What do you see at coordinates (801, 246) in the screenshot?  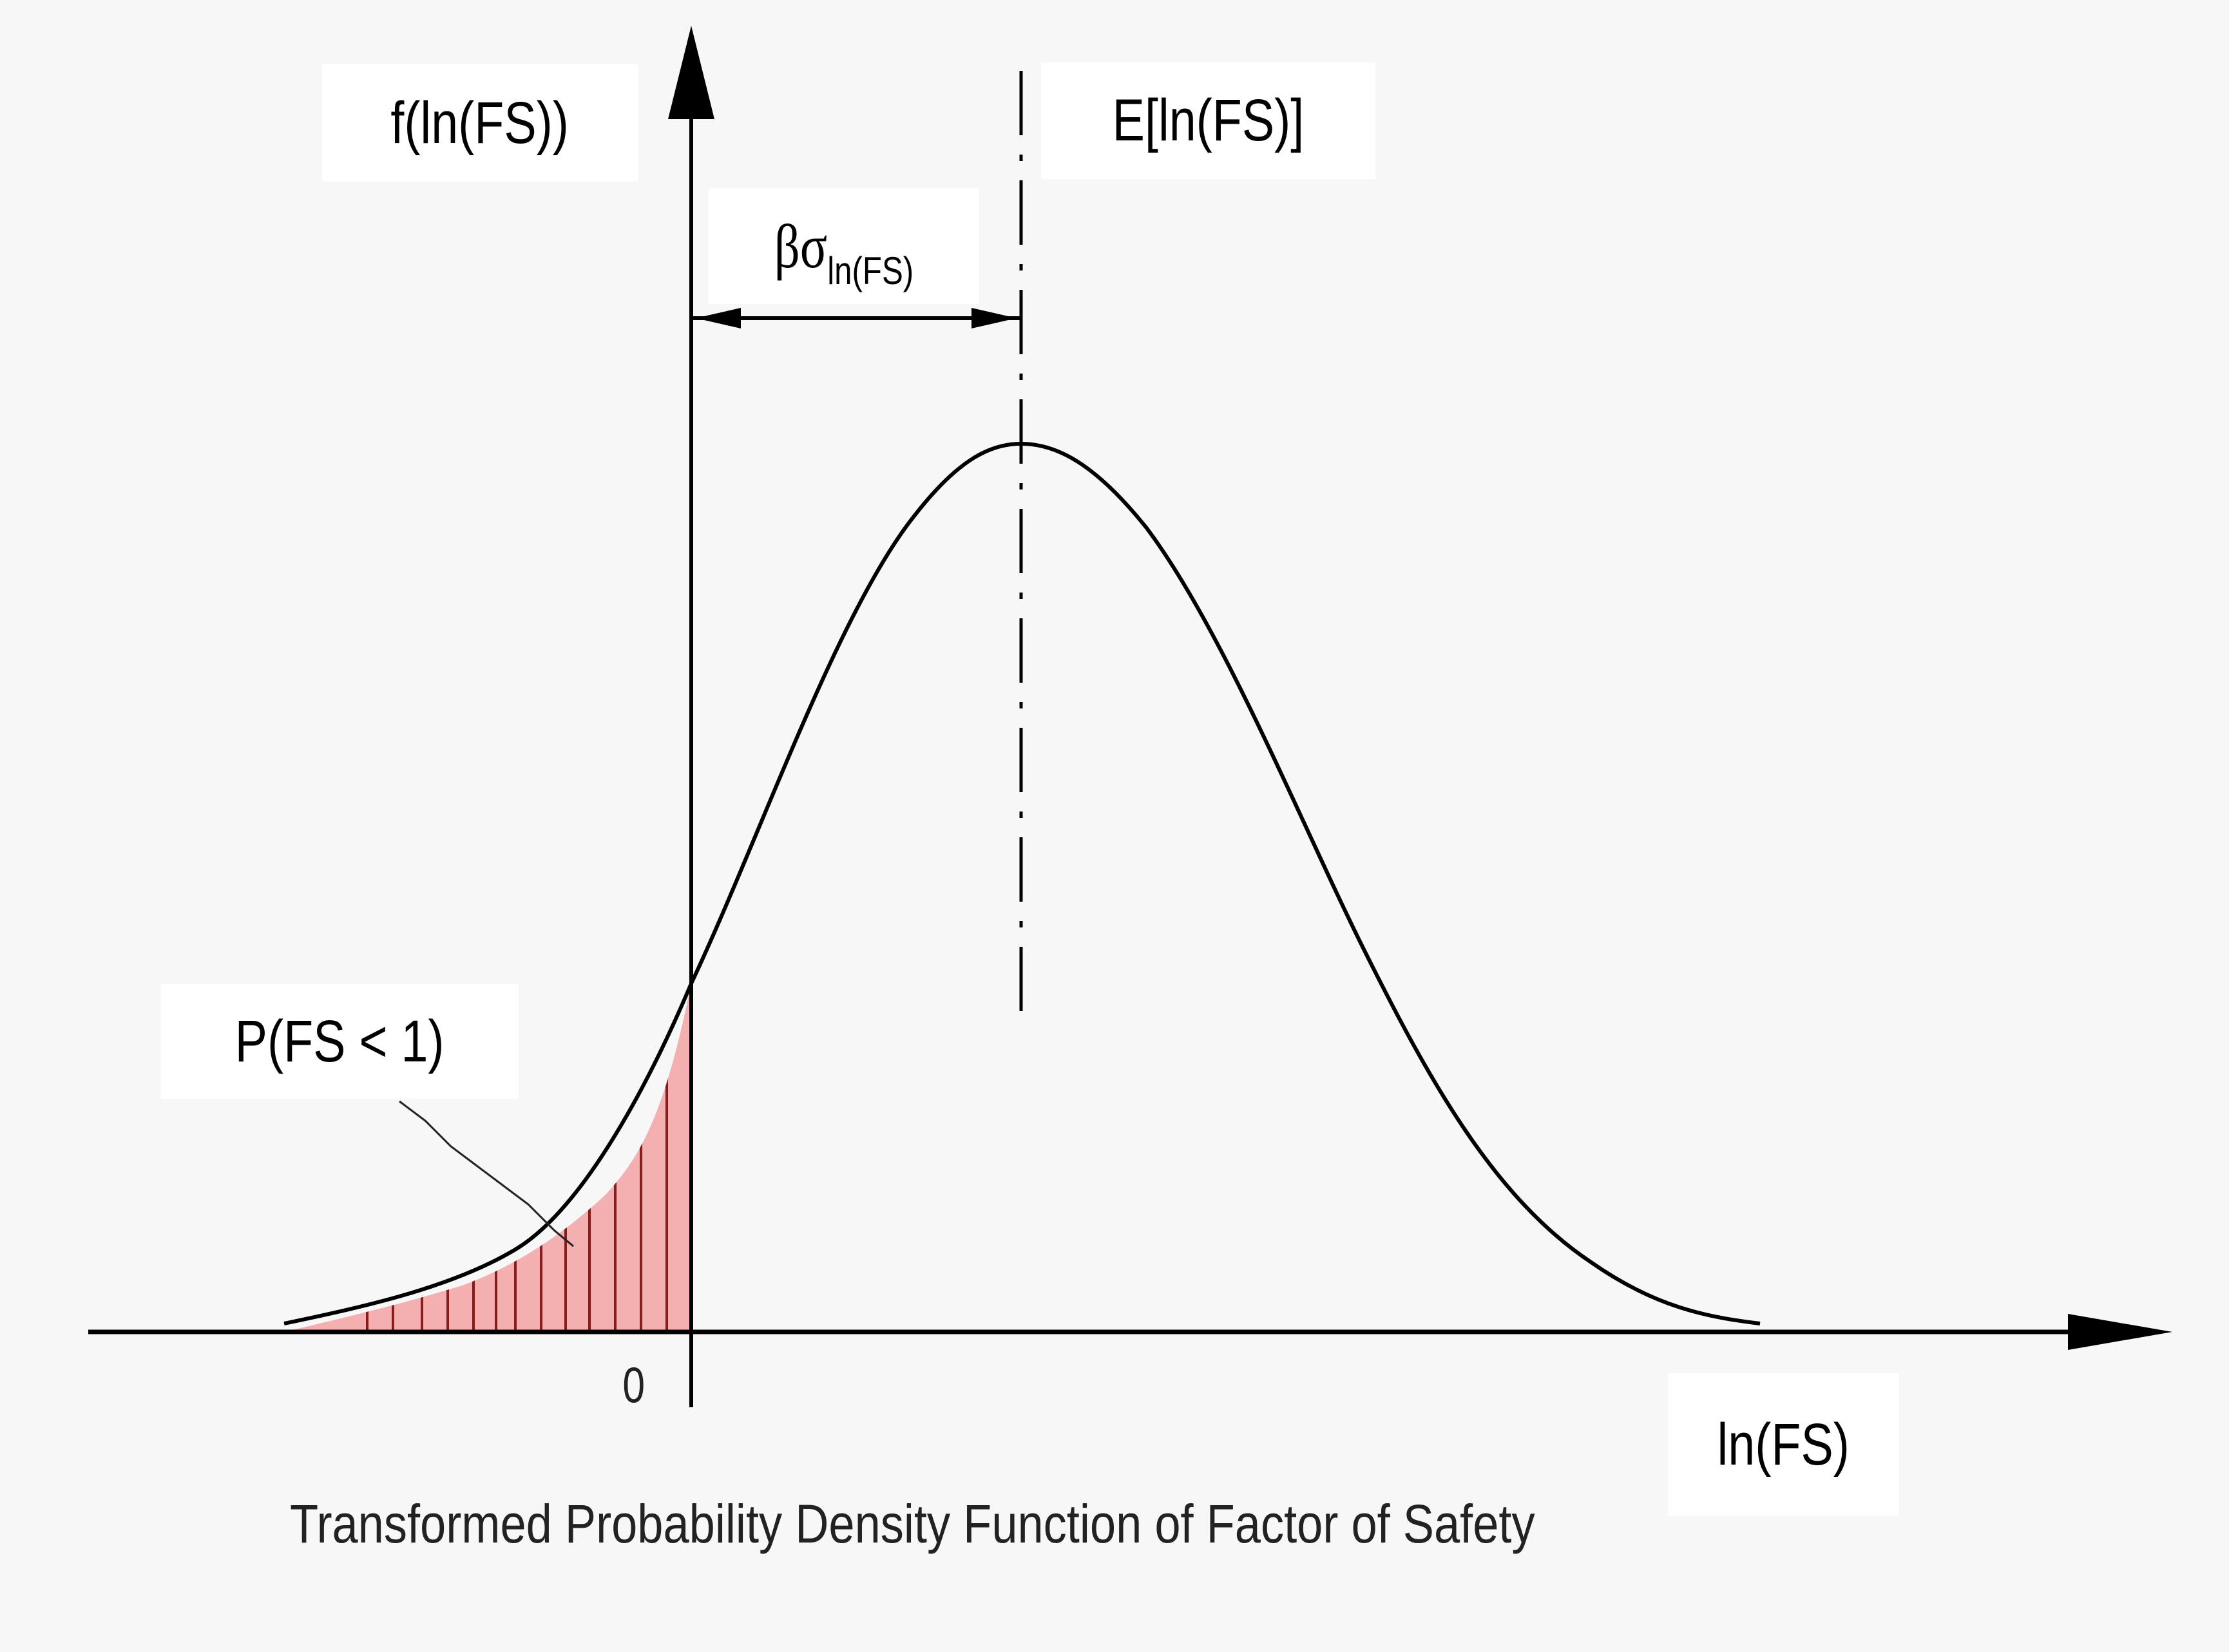 I see `beta-sigma-symbol: βσ` at bounding box center [801, 246].